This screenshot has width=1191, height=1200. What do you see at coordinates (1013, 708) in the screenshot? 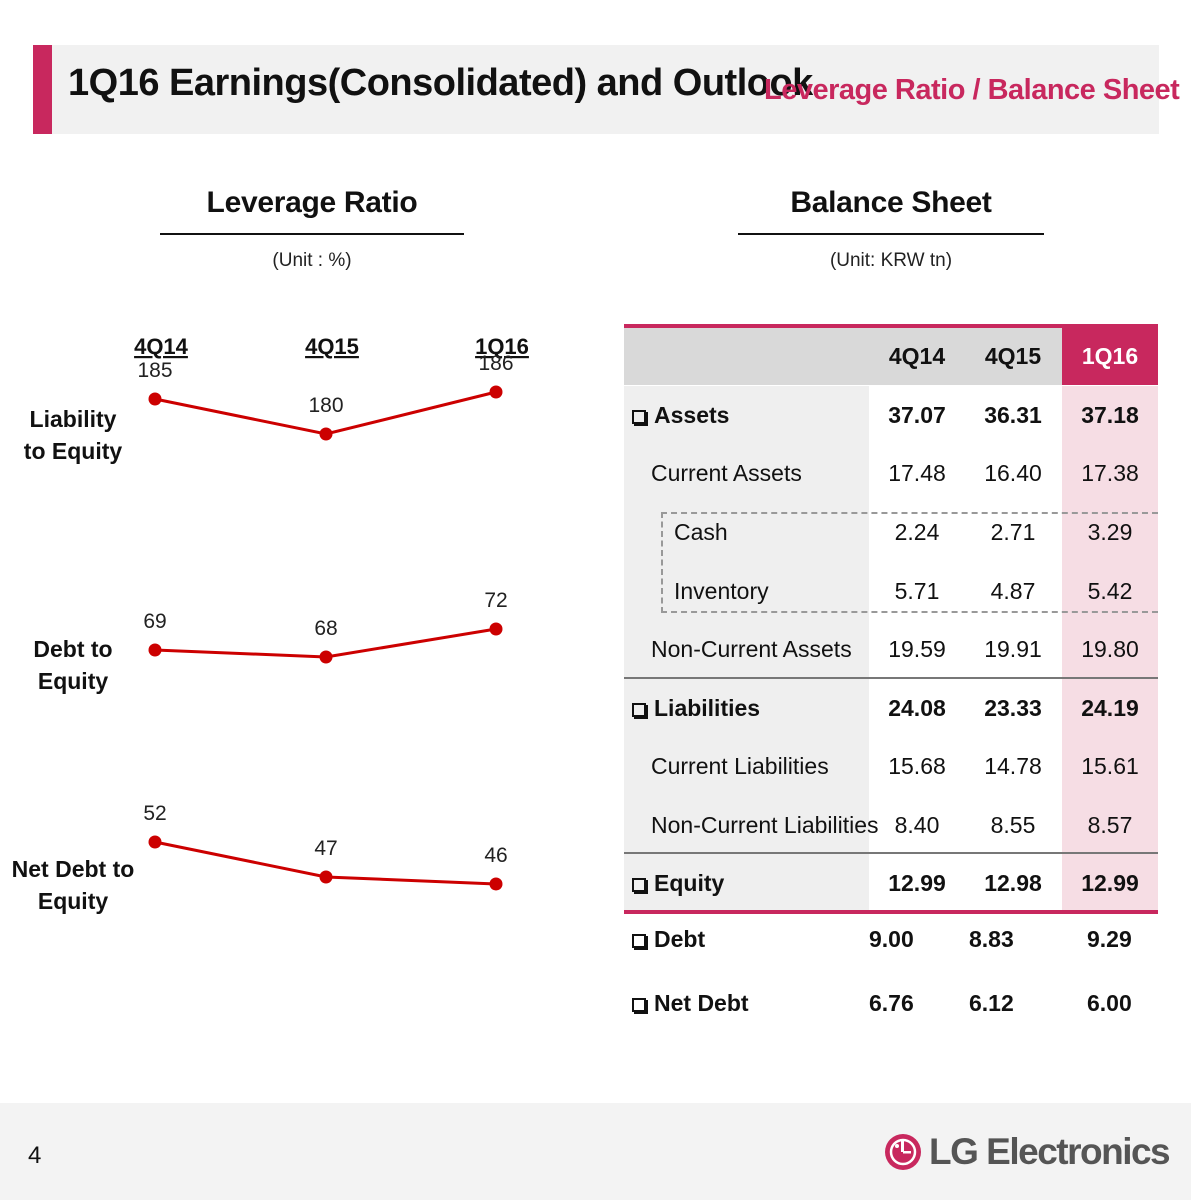
I see `table-cell: 23.33` at bounding box center [1013, 708].